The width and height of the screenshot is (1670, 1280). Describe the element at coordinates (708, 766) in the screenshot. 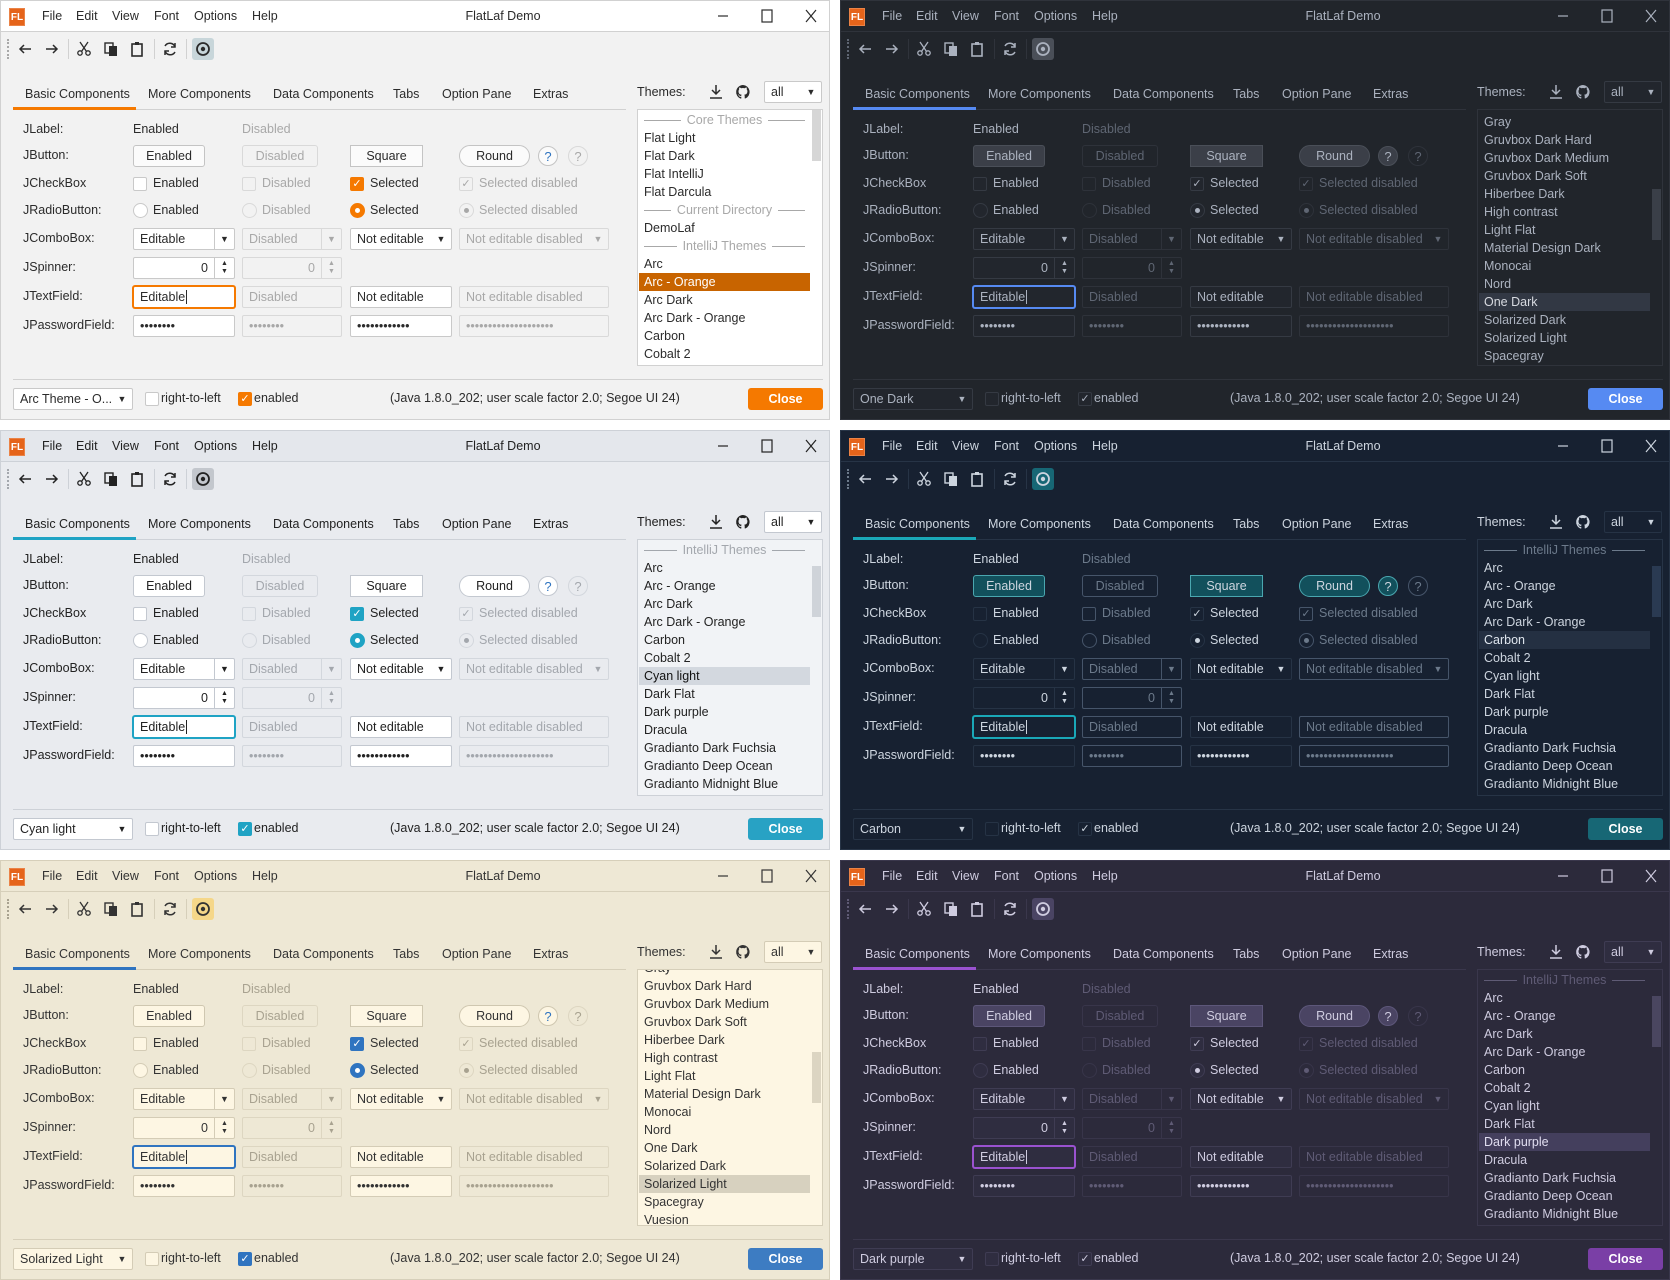

I see `theme-list-item: Gradianto Deep Ocean` at that location.